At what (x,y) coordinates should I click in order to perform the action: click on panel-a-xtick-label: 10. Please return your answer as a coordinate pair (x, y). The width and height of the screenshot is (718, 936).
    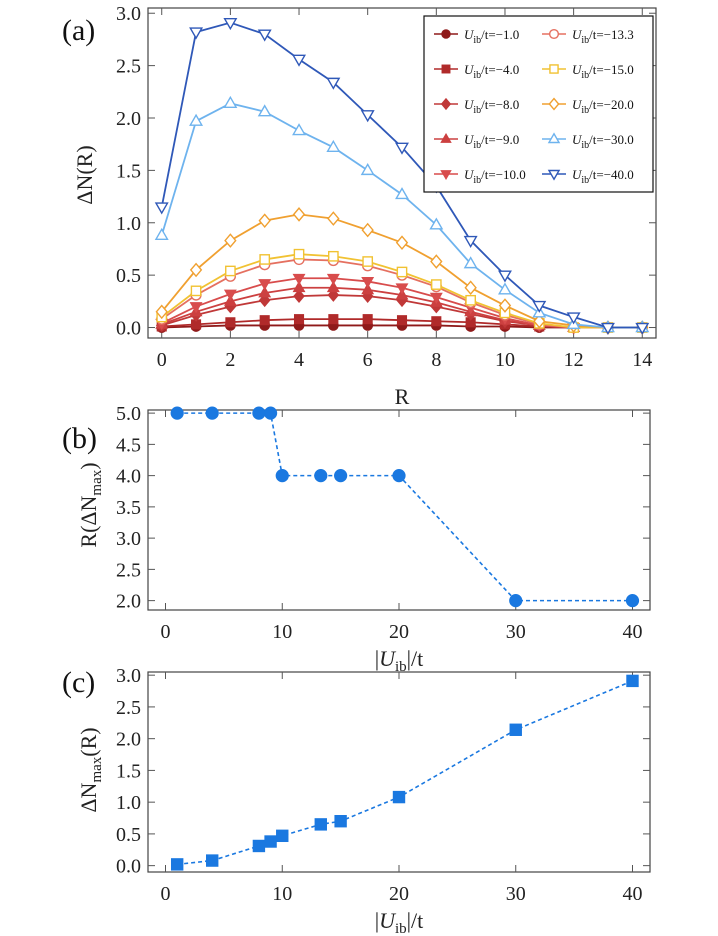
    Looking at the image, I should click on (505, 360).